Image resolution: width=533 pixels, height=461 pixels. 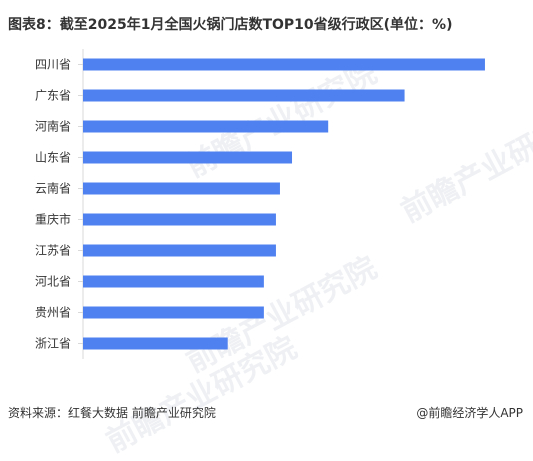 I want to click on bar-河南省, so click(x=206, y=126).